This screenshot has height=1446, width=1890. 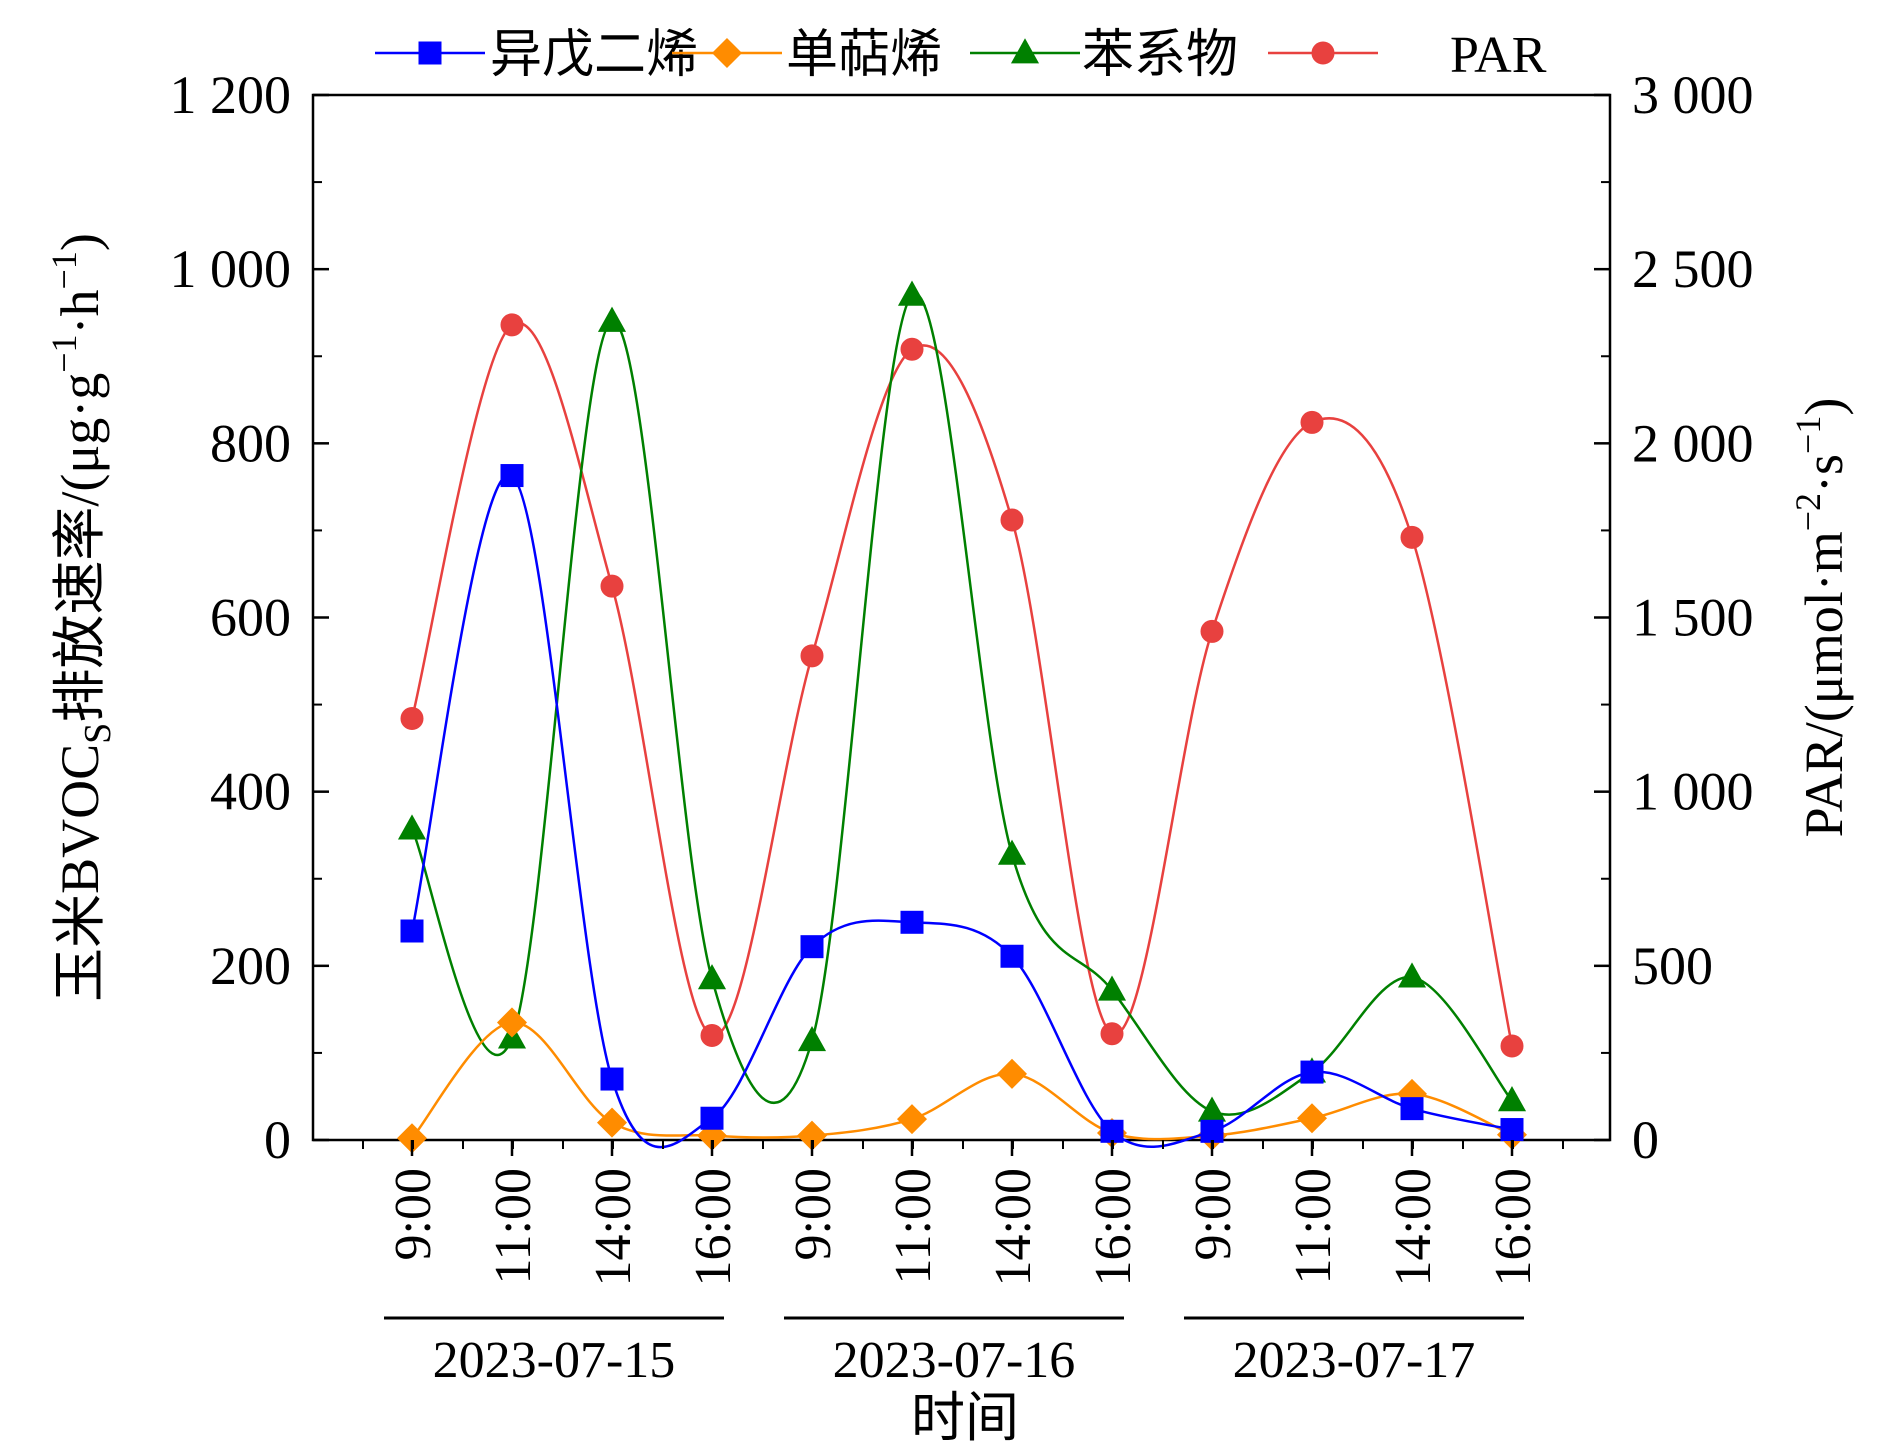 I want to click on legend-item: PAR, so click(x=1407, y=55).